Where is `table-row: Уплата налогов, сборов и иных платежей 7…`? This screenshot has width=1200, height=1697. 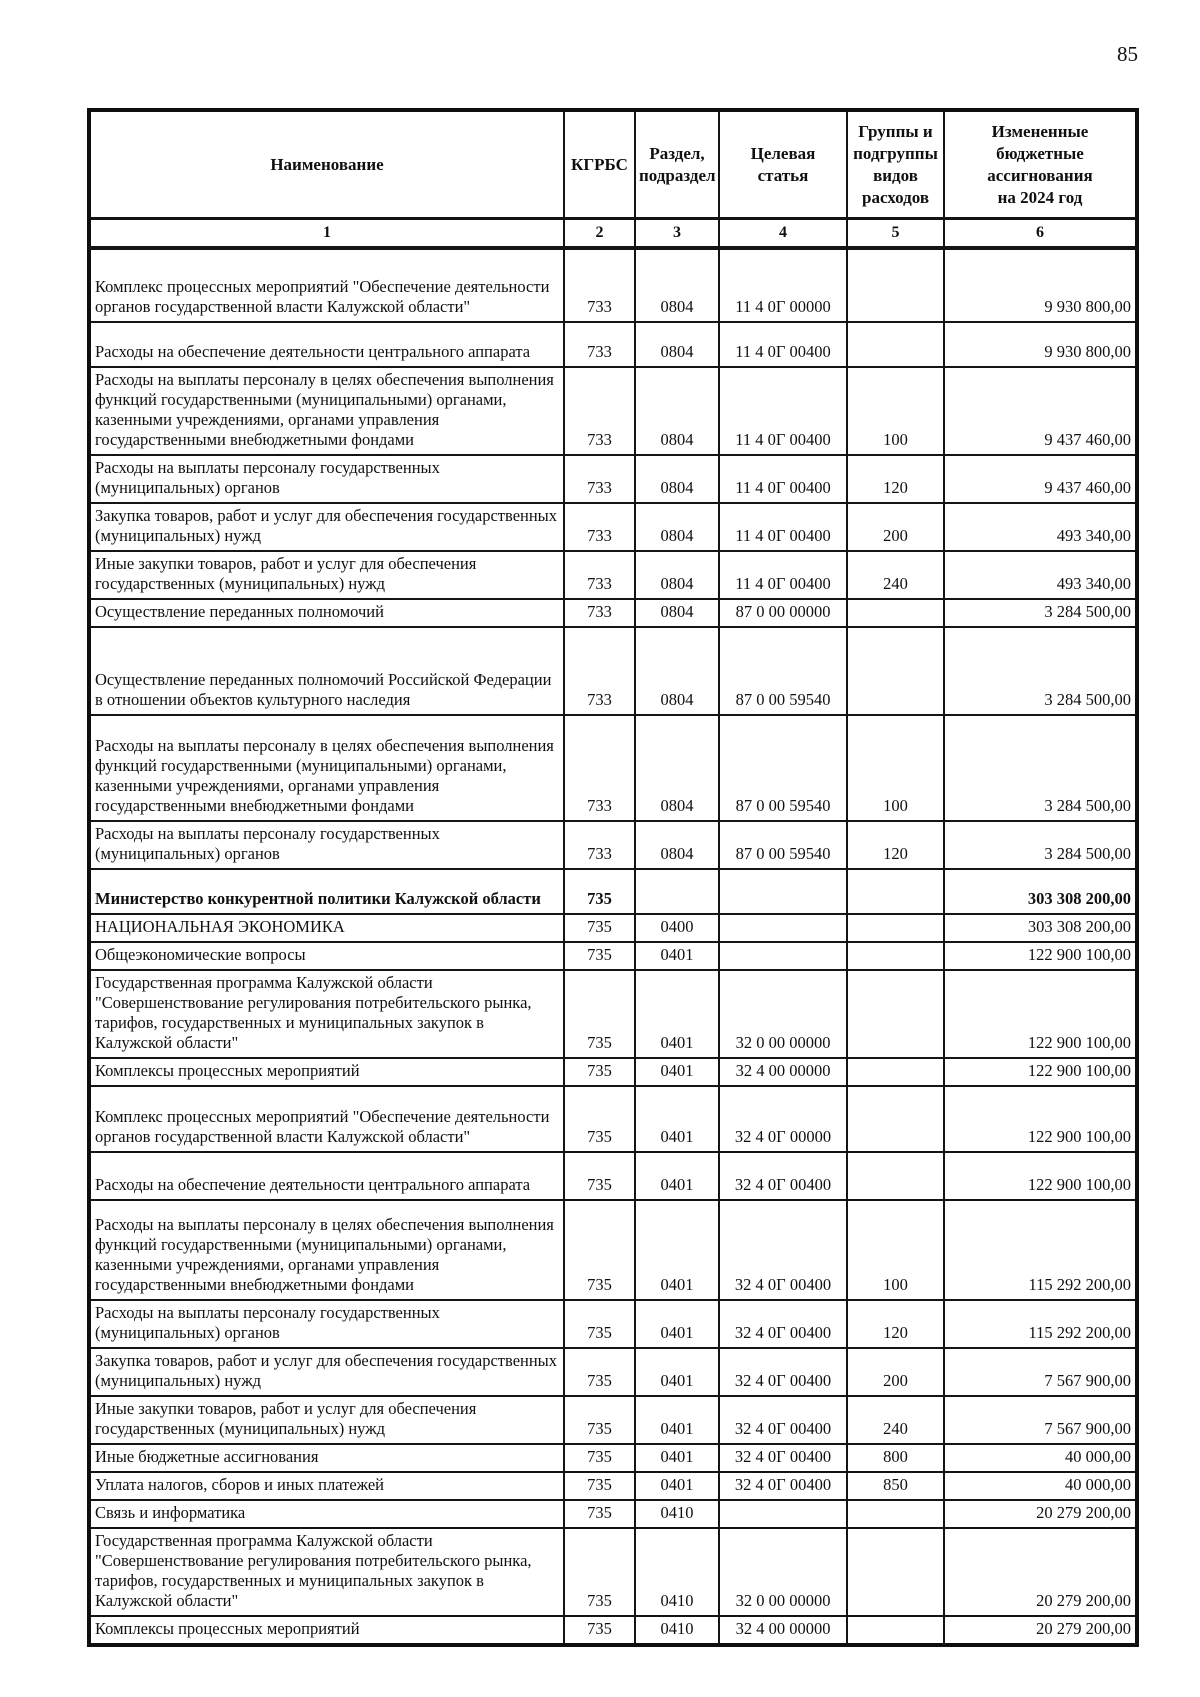 table-row: Уплата налогов, сборов и иных платежей 7… is located at coordinates (613, 1486).